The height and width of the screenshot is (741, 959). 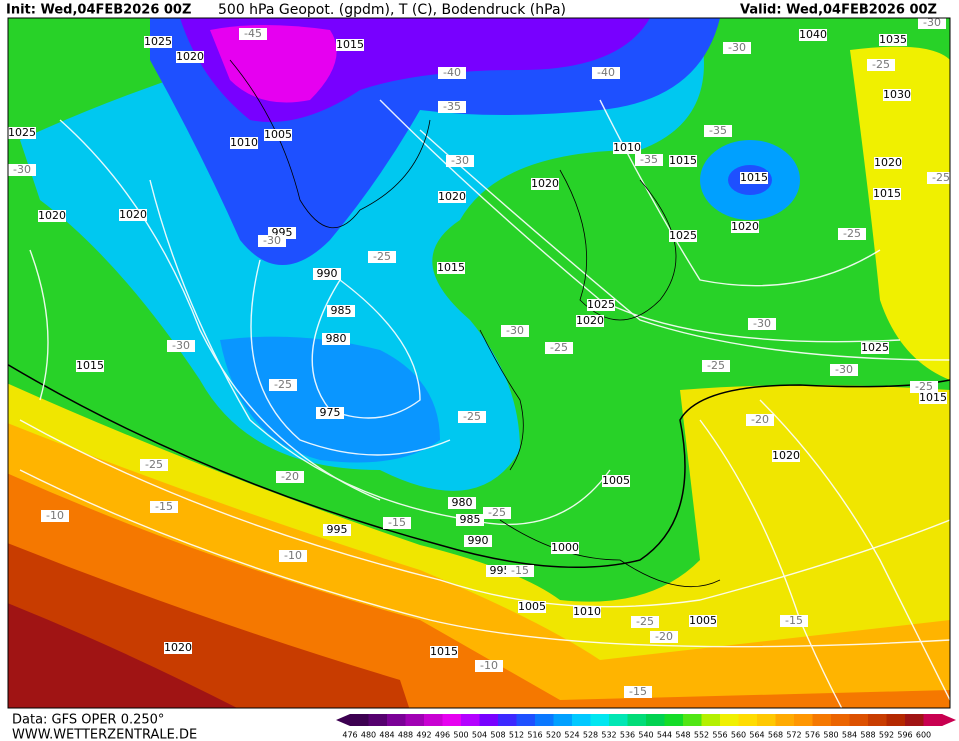 What do you see at coordinates (812, 735) in the screenshot?
I see `colorbar-label: 576` at bounding box center [812, 735].